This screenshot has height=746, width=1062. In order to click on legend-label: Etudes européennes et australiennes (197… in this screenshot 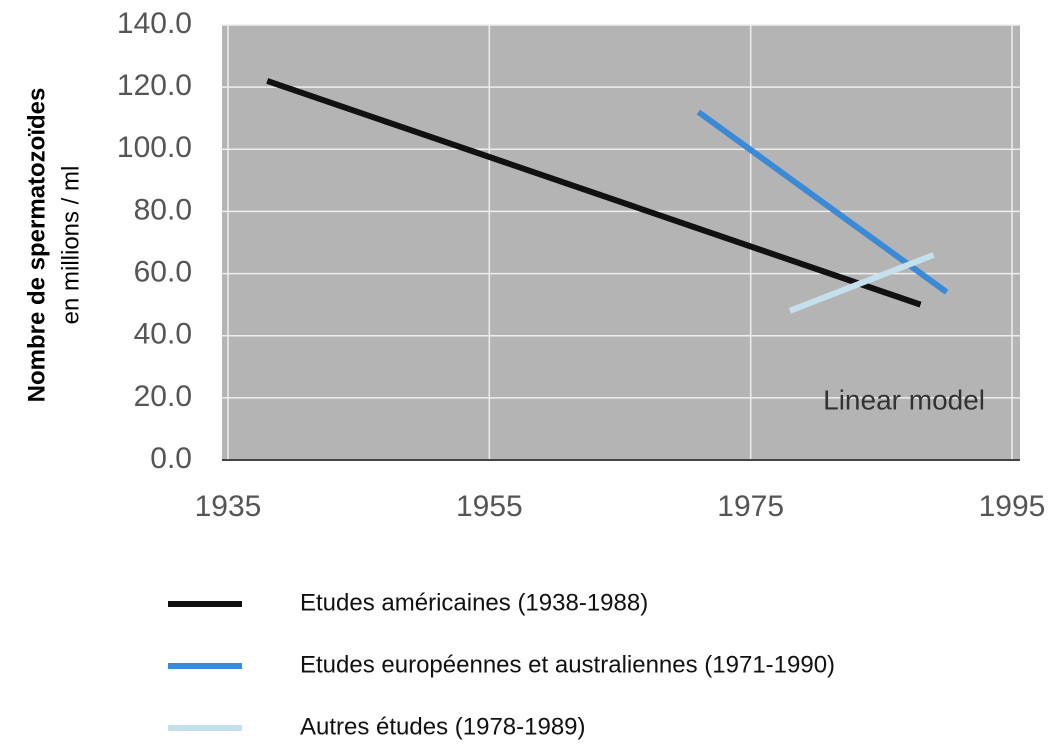, I will do `click(567, 664)`.